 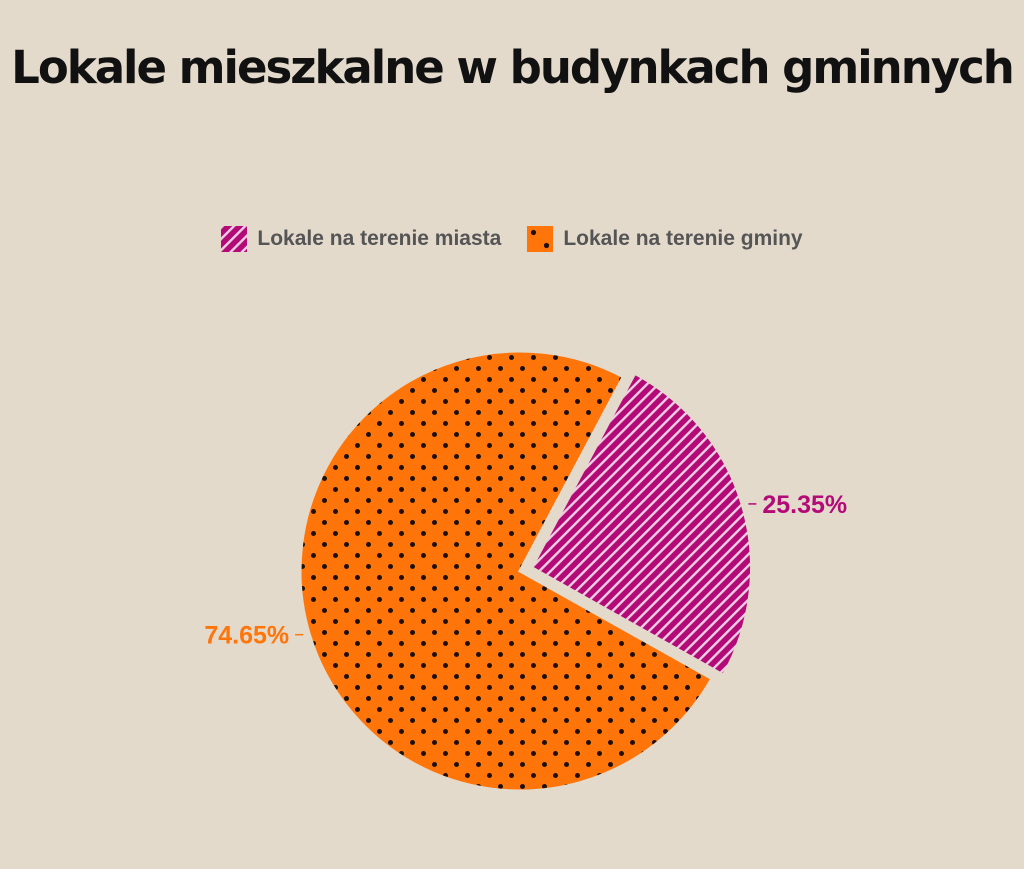 I want to click on data-label-gminy: 74.65%, so click(x=246, y=636).